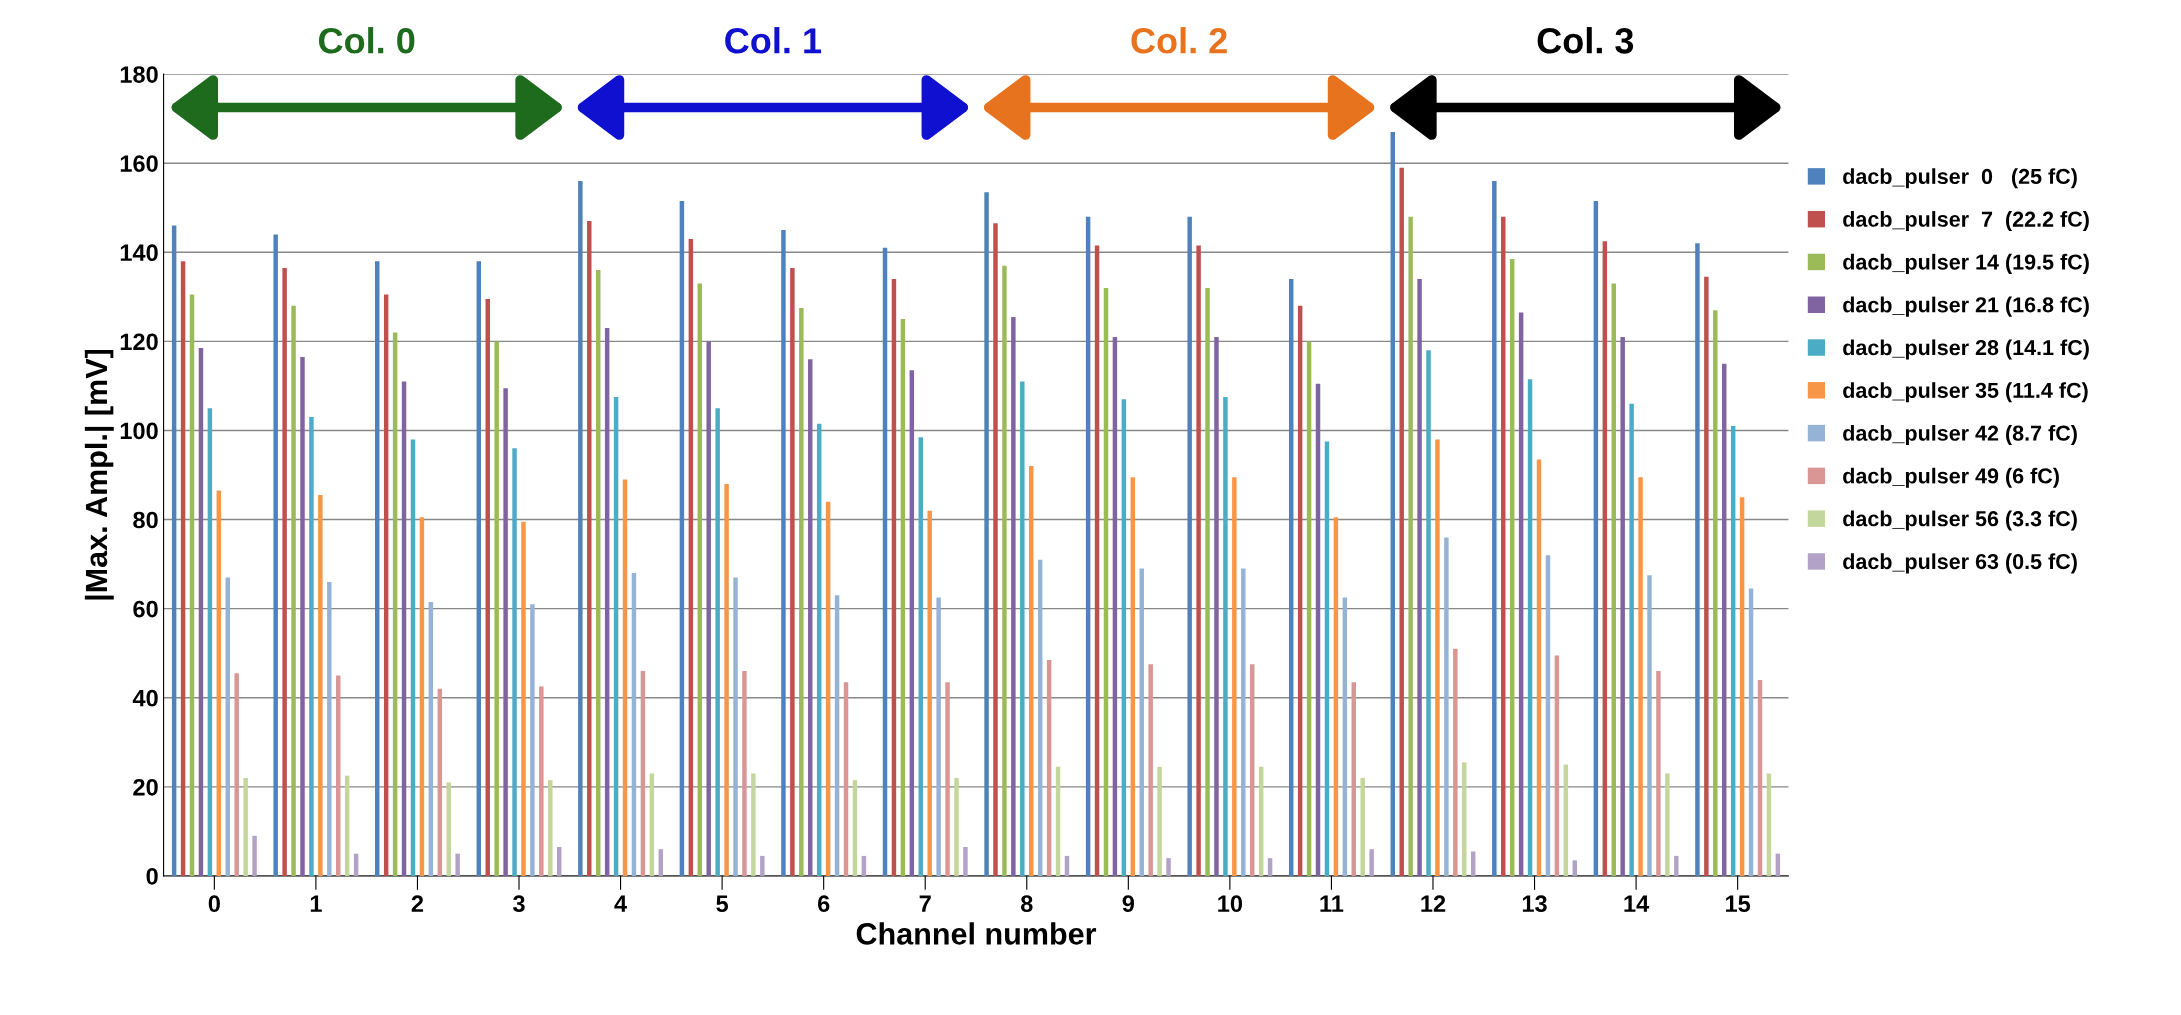 The width and height of the screenshot is (2181, 1015). What do you see at coordinates (1966, 306) in the screenshot?
I see `legend-label: dacb_pulser 21 (16.8 fC)` at bounding box center [1966, 306].